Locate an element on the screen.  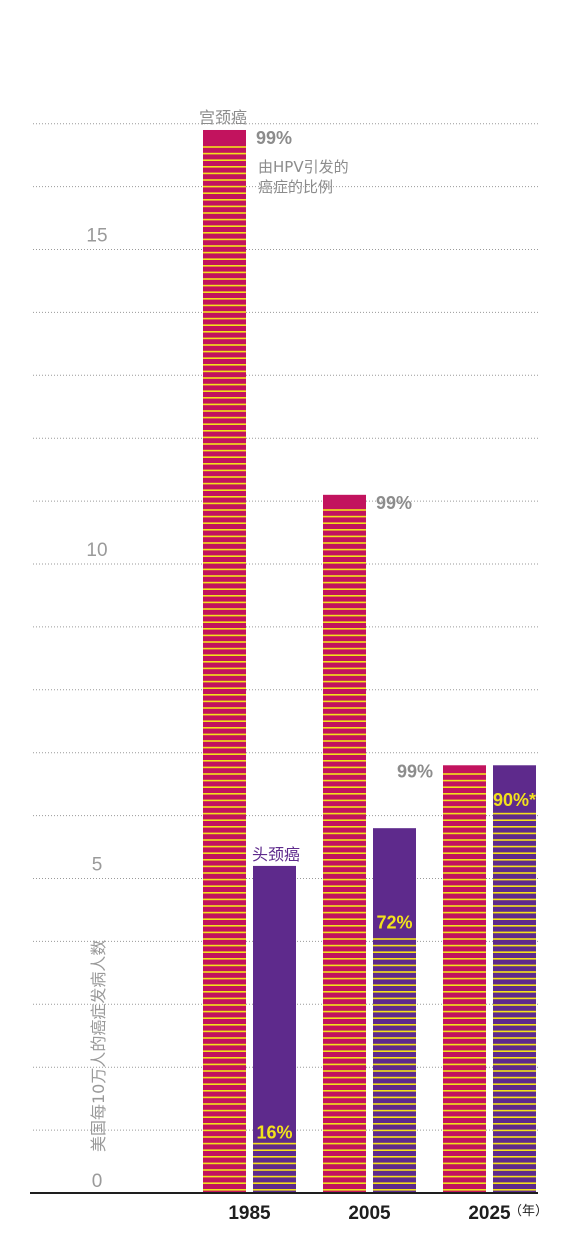
hpv-share-stripes is located at coordinates (344, 850).